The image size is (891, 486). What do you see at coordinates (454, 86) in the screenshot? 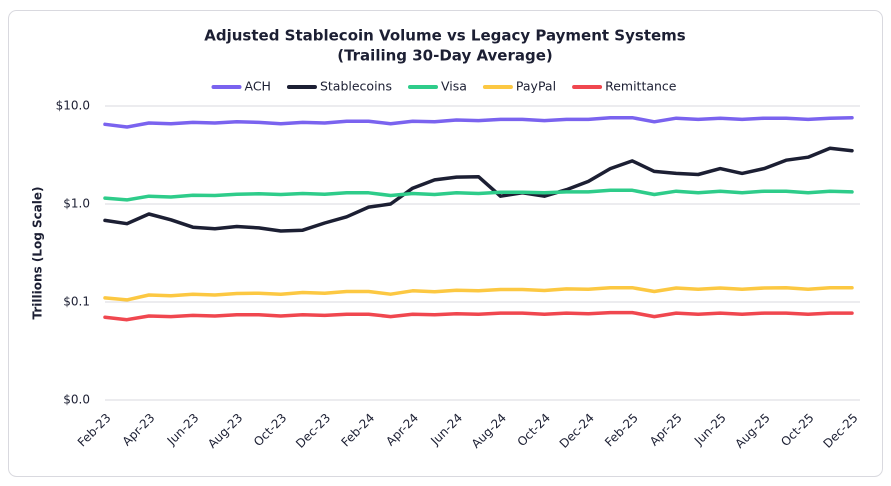
I see `legend-label: Visa` at bounding box center [454, 86].